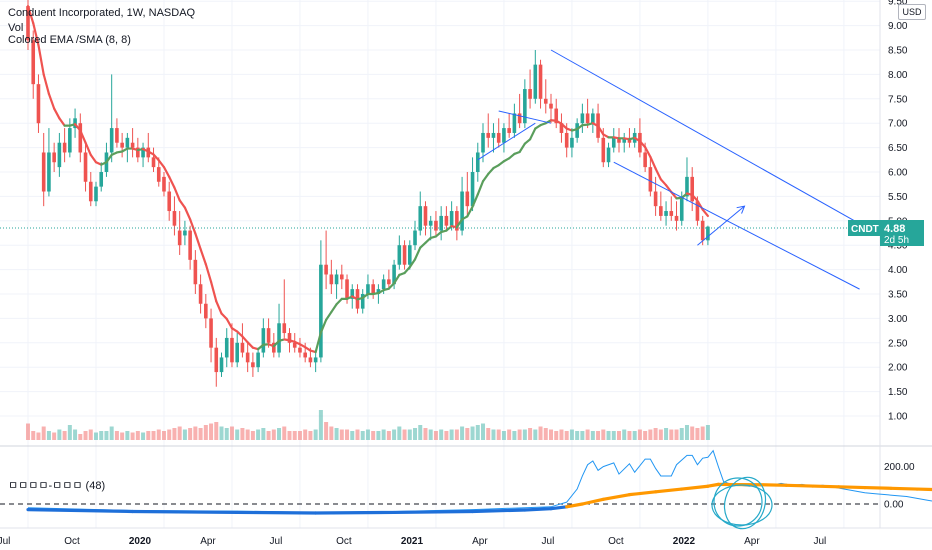 The height and width of the screenshot is (550, 932). Describe the element at coordinates (898, 392) in the screenshot. I see `price-tick-label: 1.50` at that location.